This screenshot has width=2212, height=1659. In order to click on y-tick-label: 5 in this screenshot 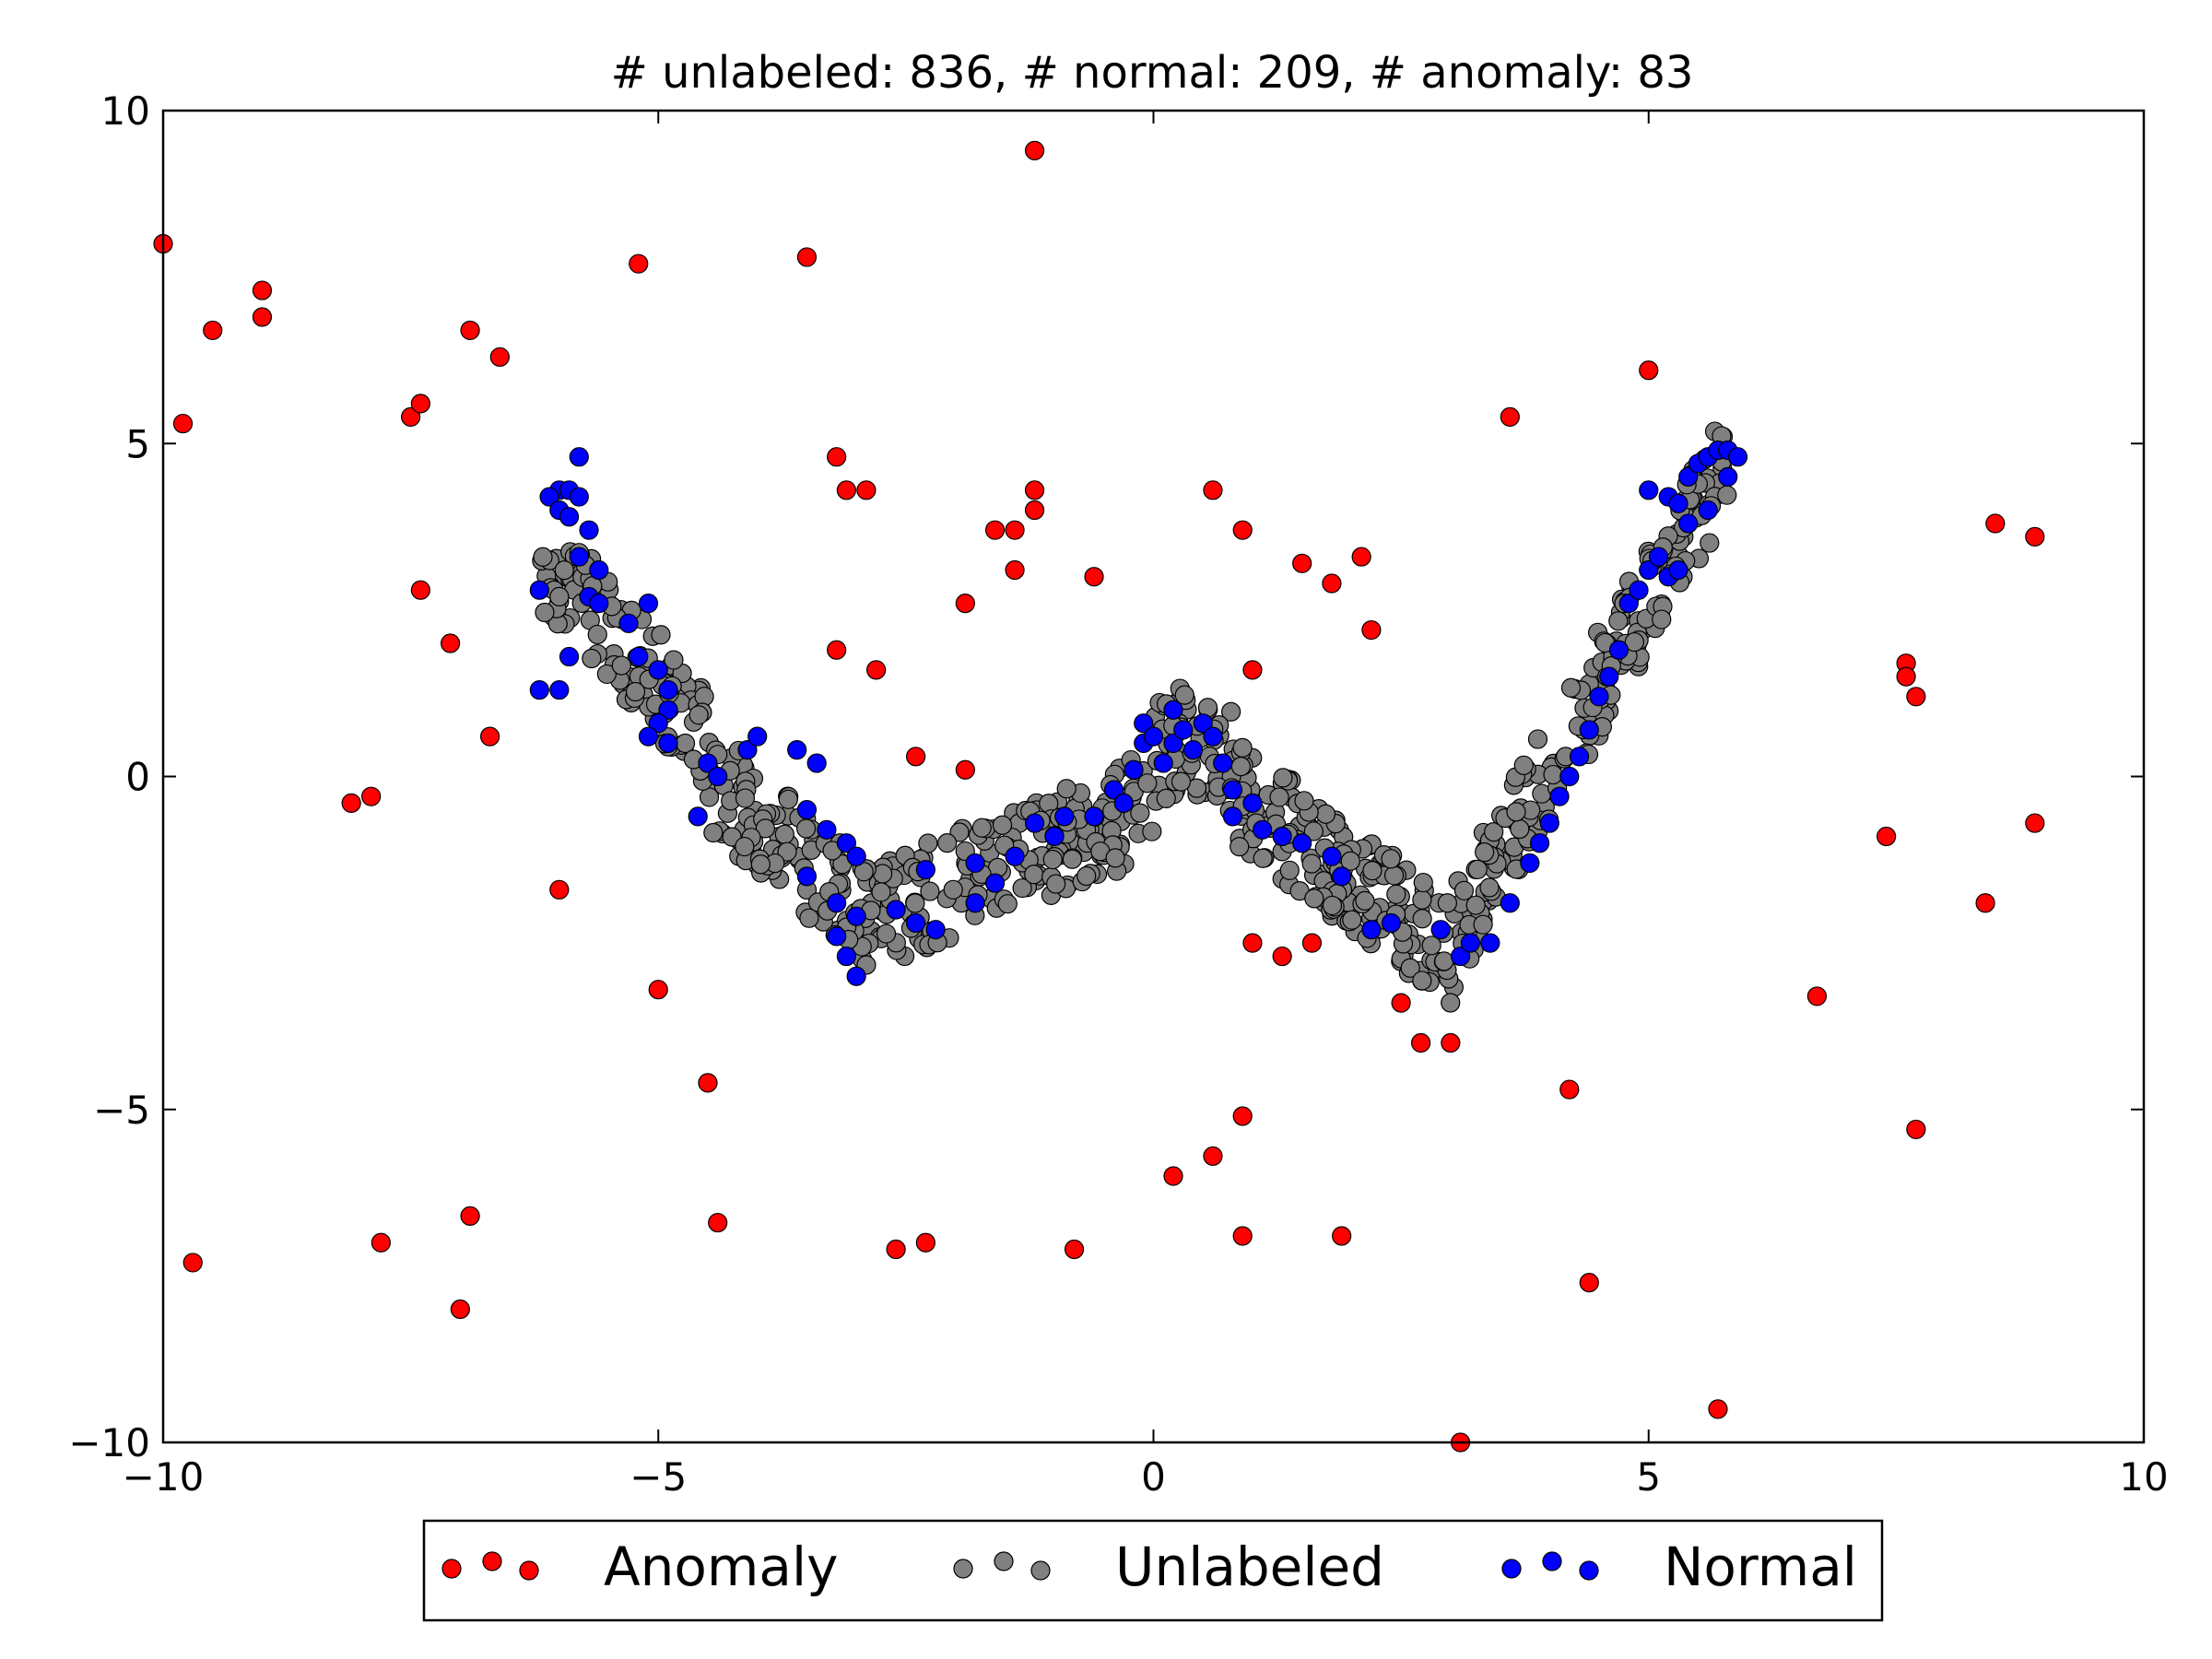, I will do `click(137, 443)`.